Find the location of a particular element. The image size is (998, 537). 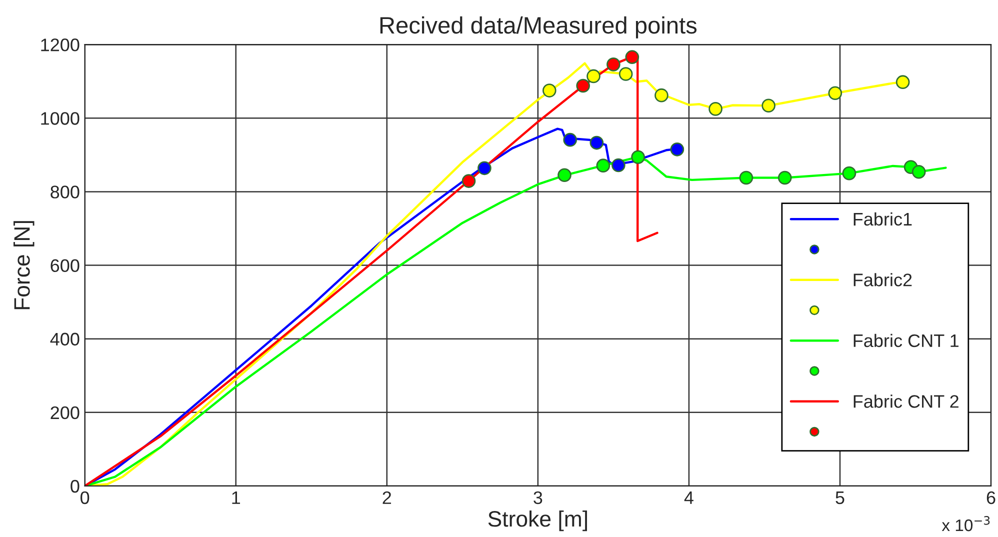

y-tick-label: 1000 is located at coordinates (60, 118).